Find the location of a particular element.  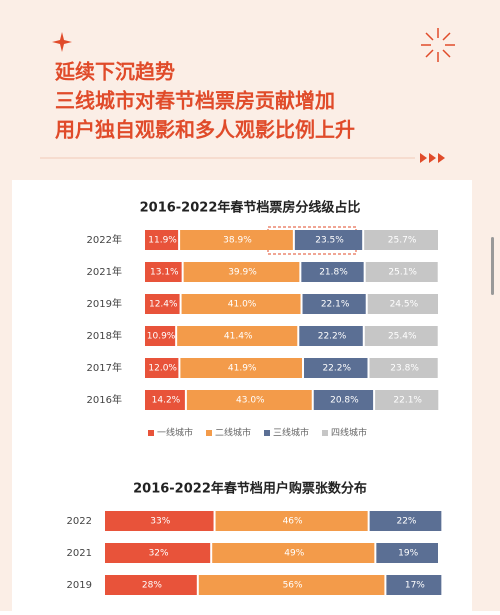

star-icon is located at coordinates (62, 42).